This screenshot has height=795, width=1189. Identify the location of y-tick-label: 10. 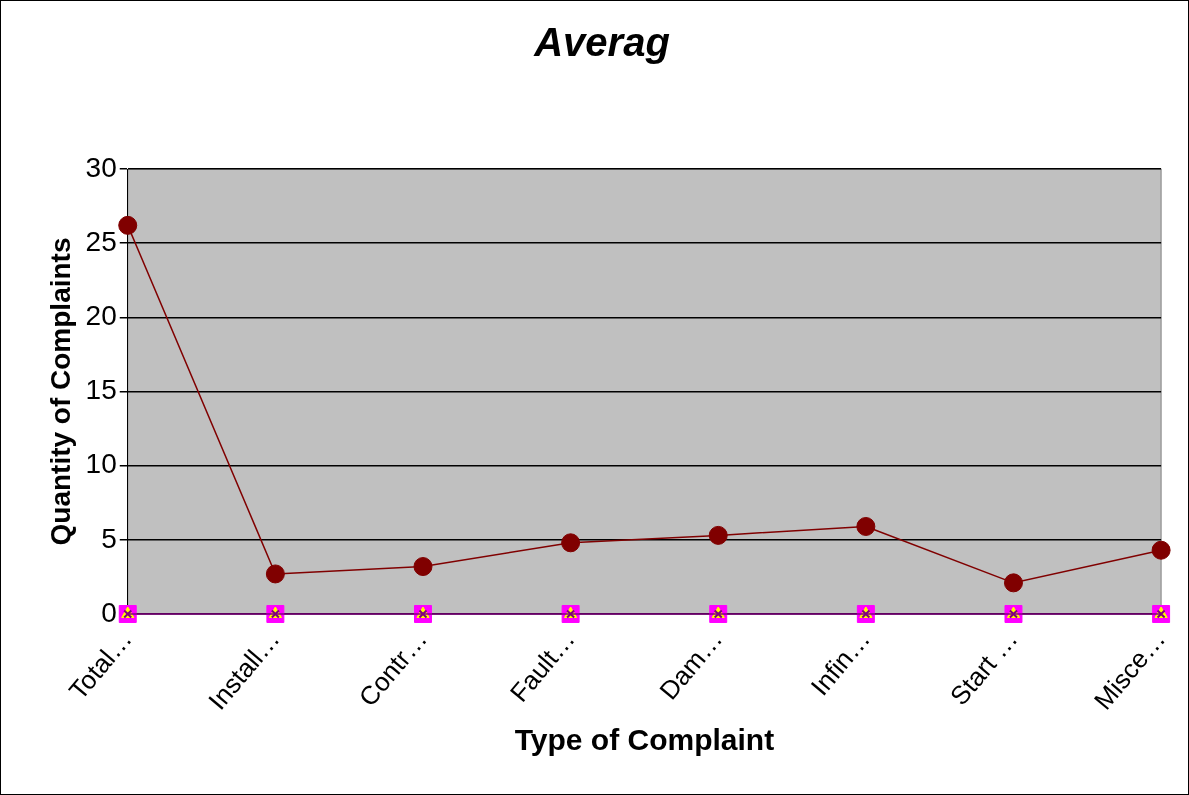
(101, 464).